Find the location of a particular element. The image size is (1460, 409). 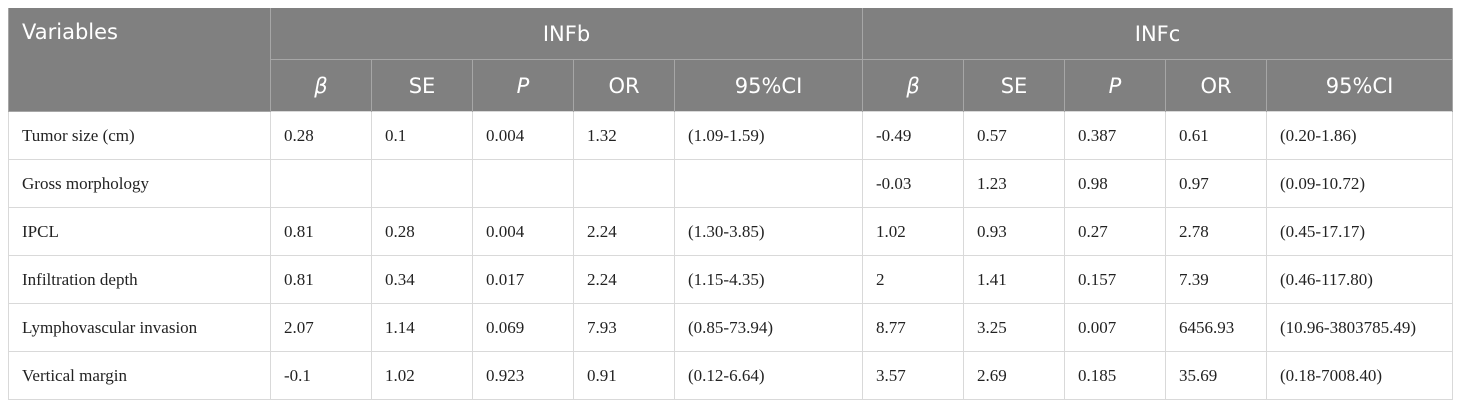

cell-infb-or: 1.32 is located at coordinates (624, 135).